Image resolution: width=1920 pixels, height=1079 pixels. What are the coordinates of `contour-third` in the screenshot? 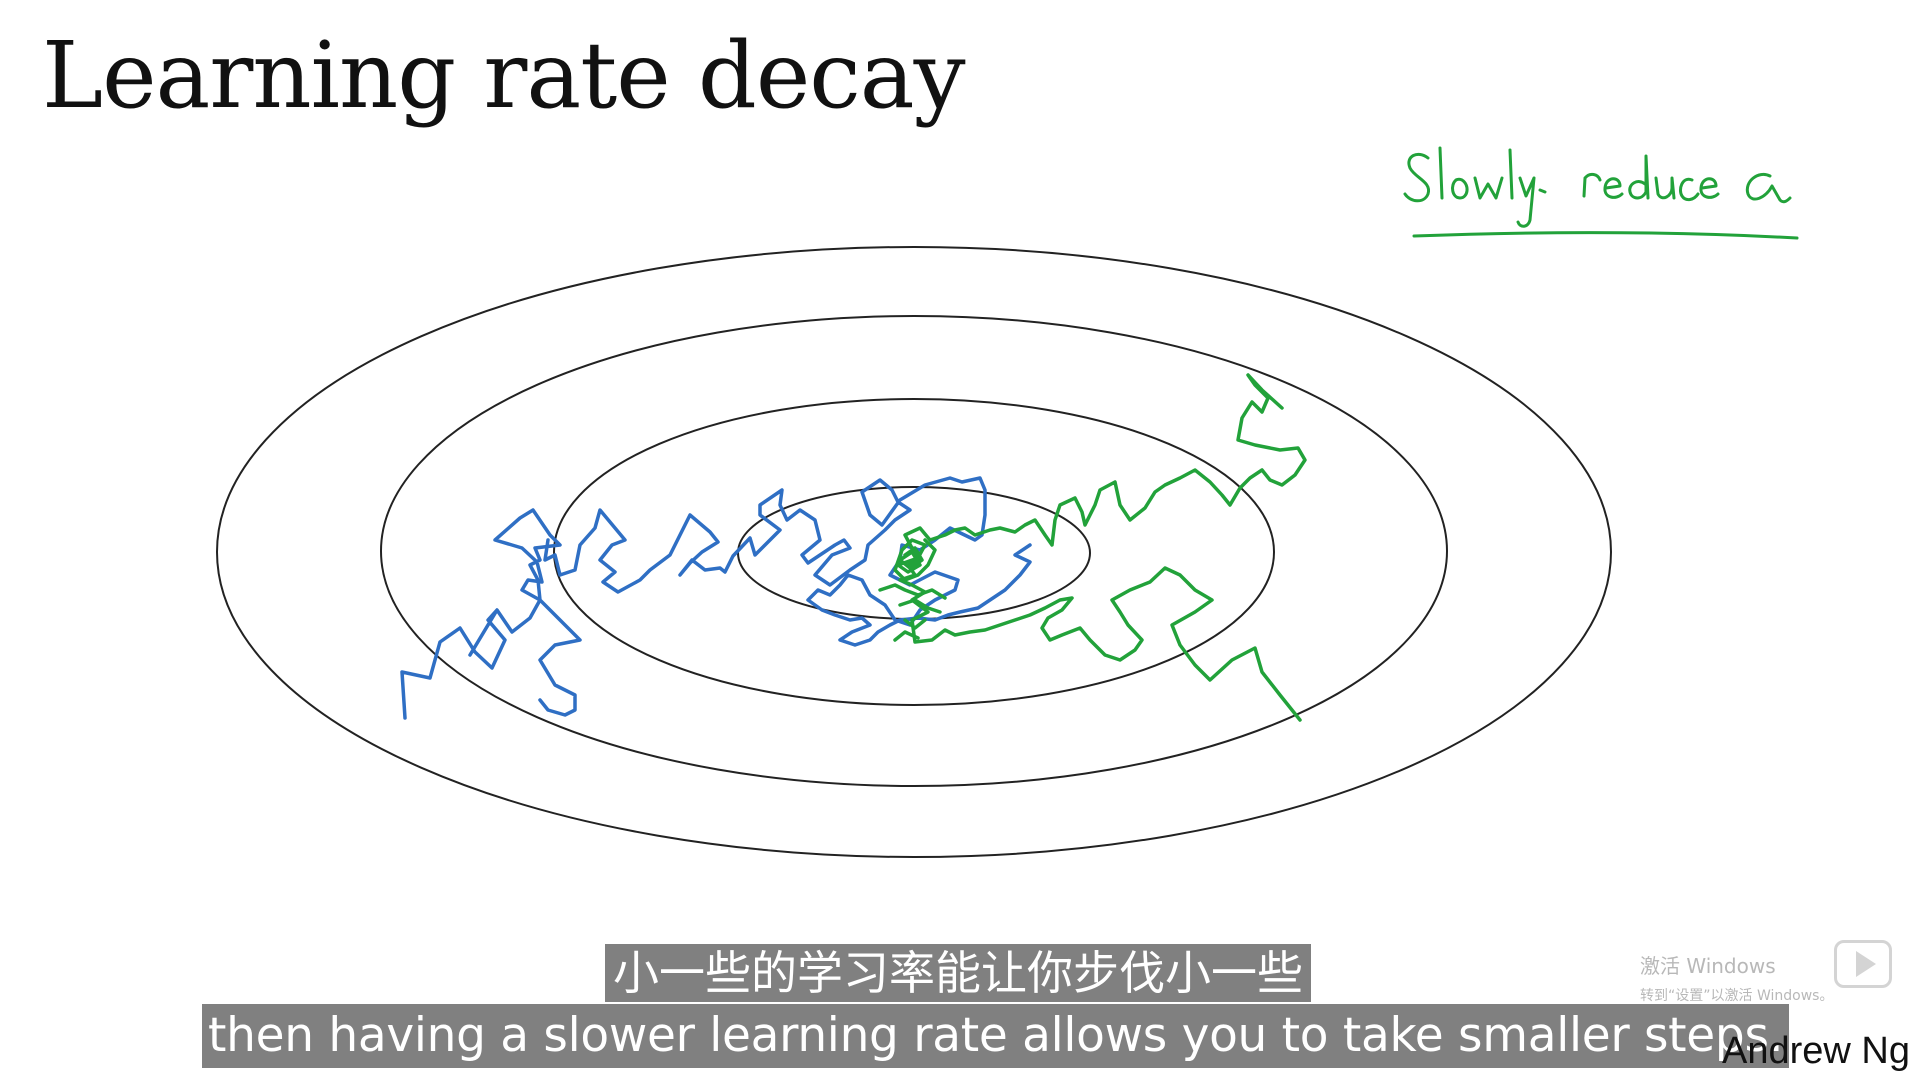 It's located at (914, 552).